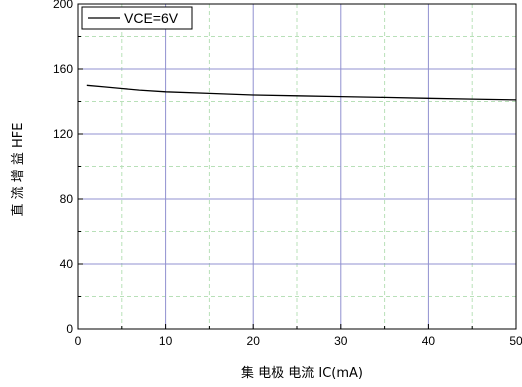 This screenshot has height=387, width=522. What do you see at coordinates (302, 373) in the screenshot?
I see `x-axis-title: 集 电极 电流 IC(mA)` at bounding box center [302, 373].